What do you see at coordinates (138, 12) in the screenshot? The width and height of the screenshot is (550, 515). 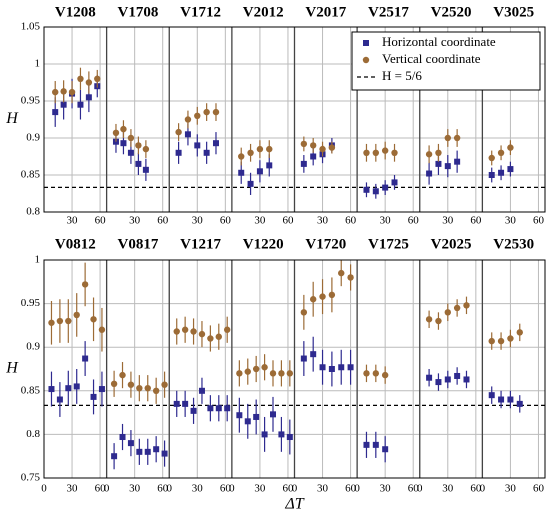 I see `panel-title: V1708` at bounding box center [138, 12].